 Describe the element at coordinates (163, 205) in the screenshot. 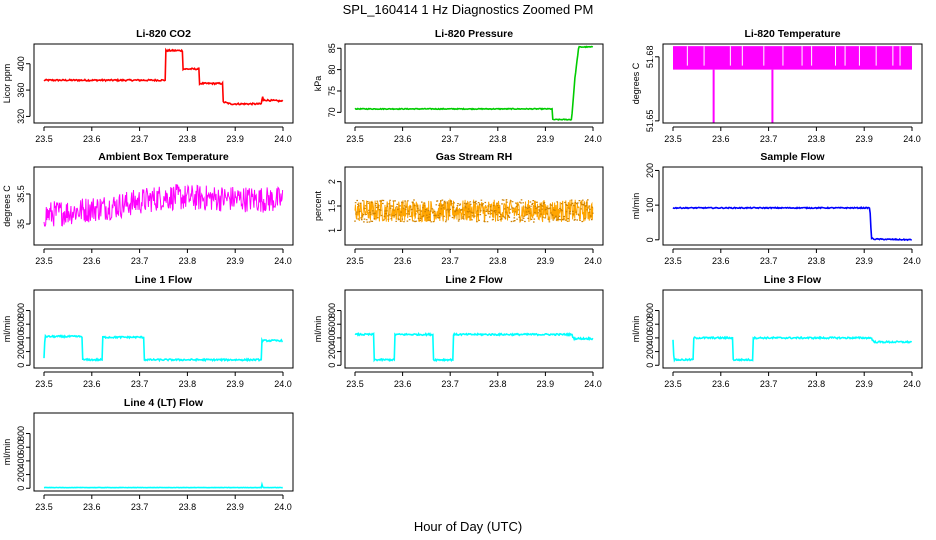

I see `series-ambient-box-temperature` at that location.